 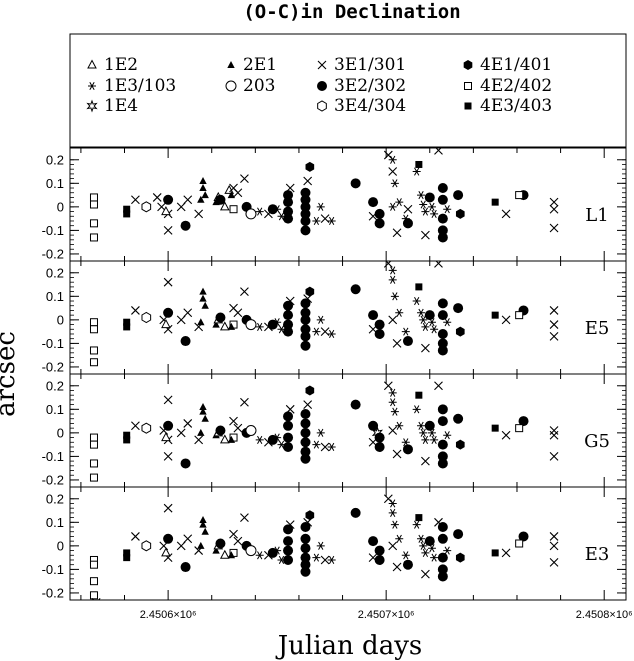 I want to click on chart-title: (O-C)in Declination, so click(x=351, y=12).